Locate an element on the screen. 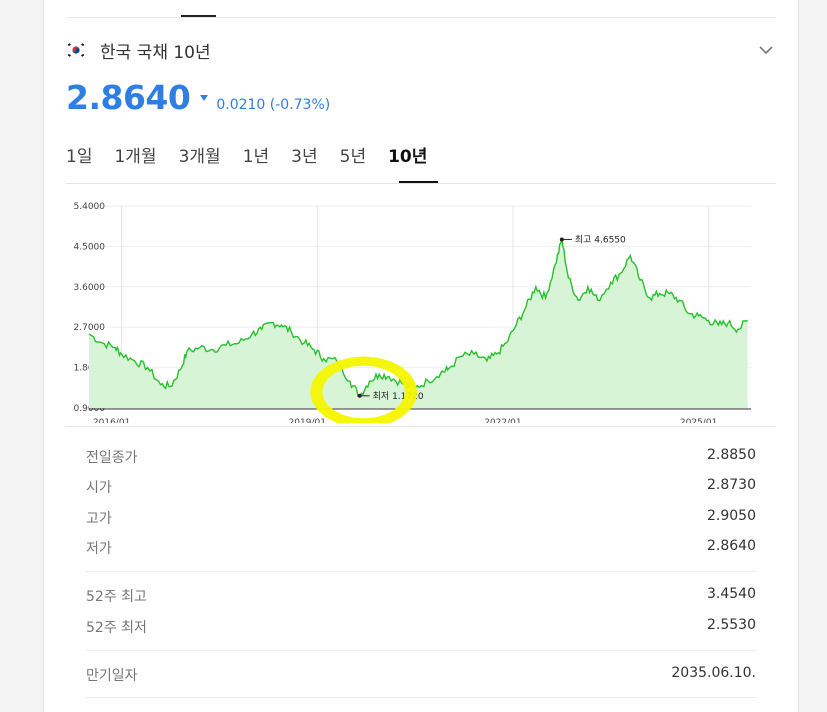  stat-label: 52주 최저 is located at coordinates (116, 628).